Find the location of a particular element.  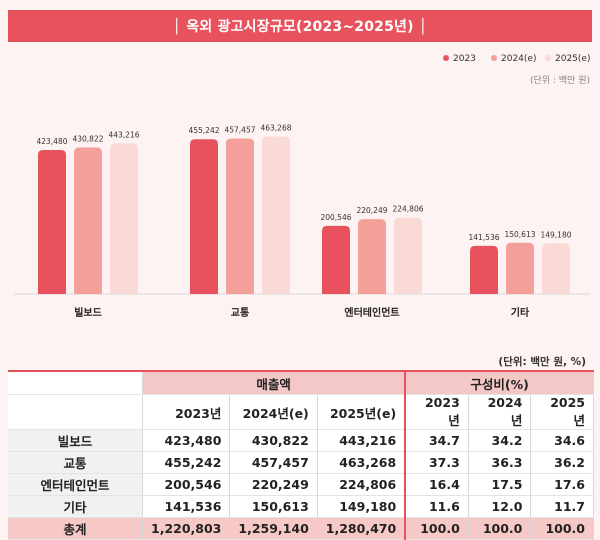

bar-2024(e)-기타 is located at coordinates (520, 268).